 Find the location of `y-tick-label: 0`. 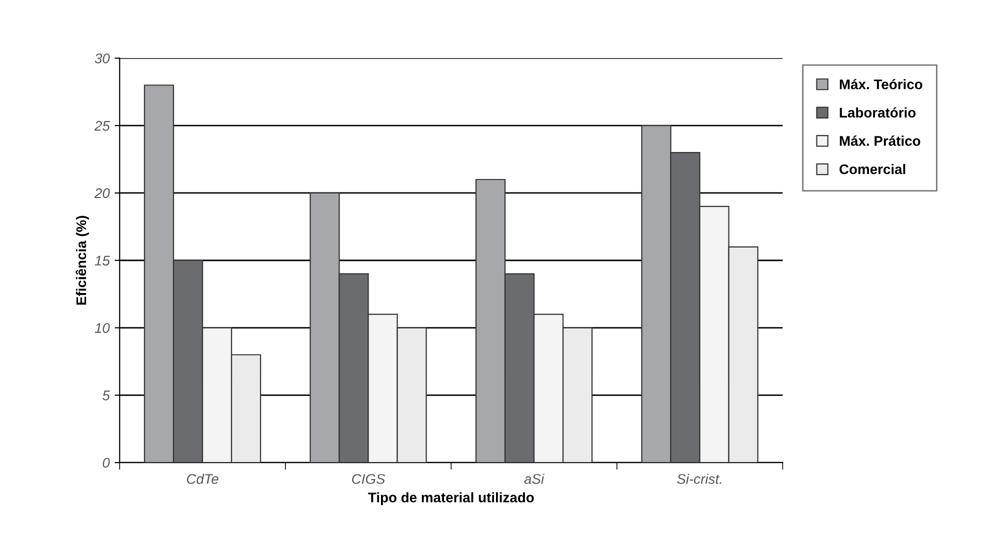

y-tick-label: 0 is located at coordinates (106, 463).